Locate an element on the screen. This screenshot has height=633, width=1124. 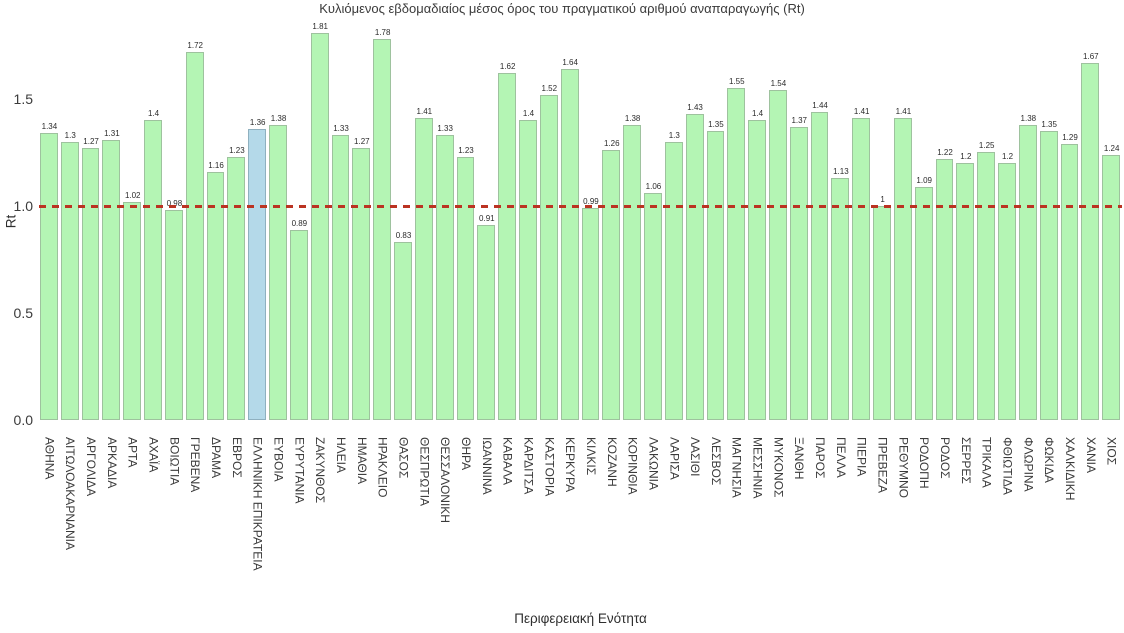
x-tick-label: ΗΛΕΙΑ is located at coordinates (341, 455).